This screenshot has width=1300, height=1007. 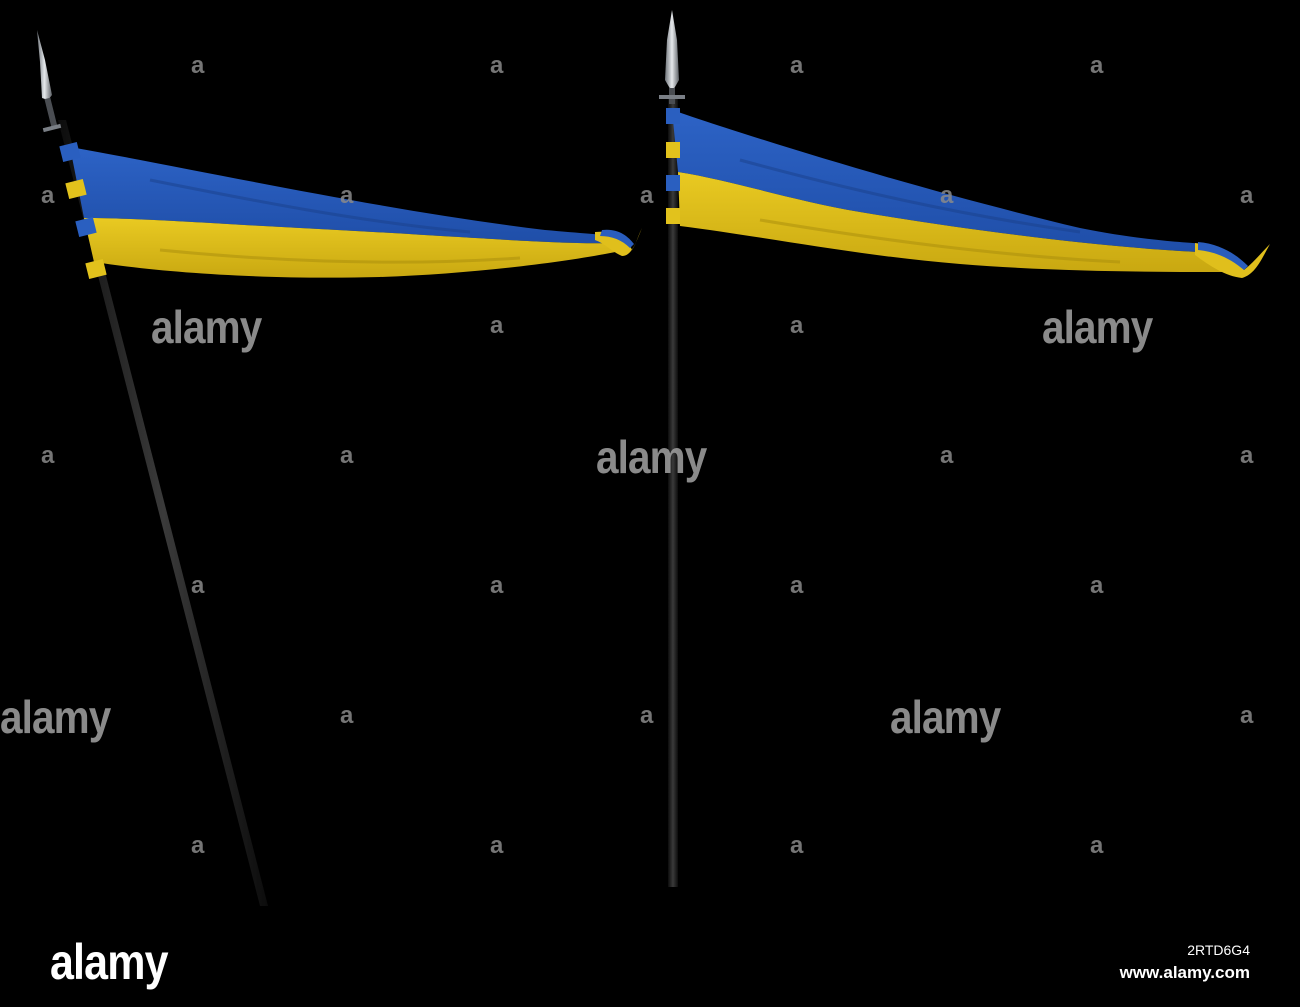 I want to click on left-pole, so click(x=163, y=513).